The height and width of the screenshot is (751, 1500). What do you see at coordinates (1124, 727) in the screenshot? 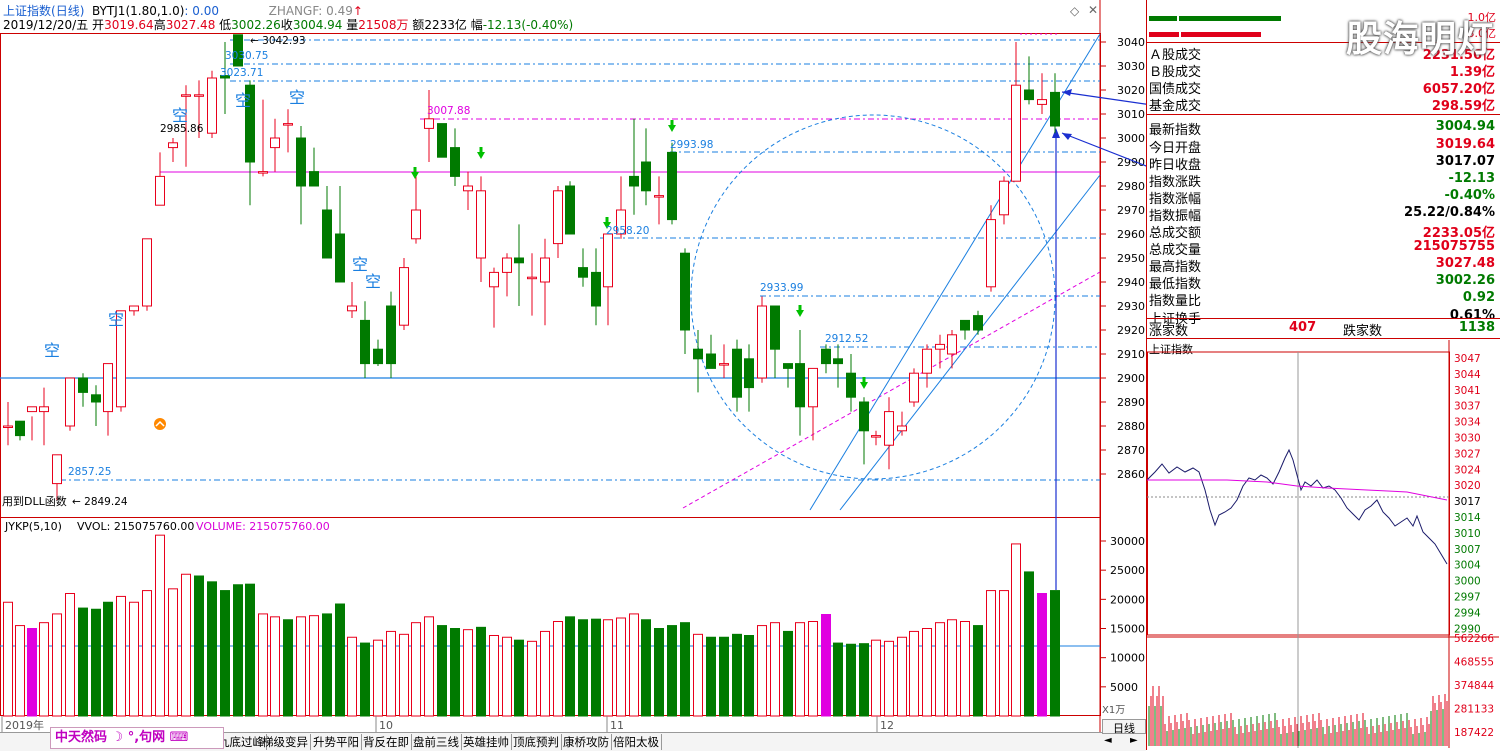
I see `period-button: 日线` at bounding box center [1124, 727].